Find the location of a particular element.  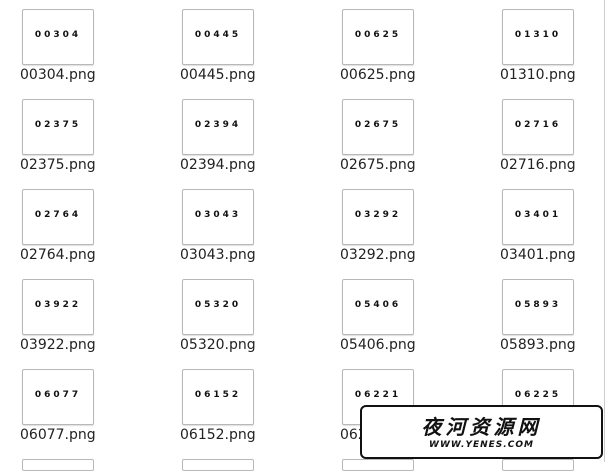

file-name: 02716.png is located at coordinates (538, 165).